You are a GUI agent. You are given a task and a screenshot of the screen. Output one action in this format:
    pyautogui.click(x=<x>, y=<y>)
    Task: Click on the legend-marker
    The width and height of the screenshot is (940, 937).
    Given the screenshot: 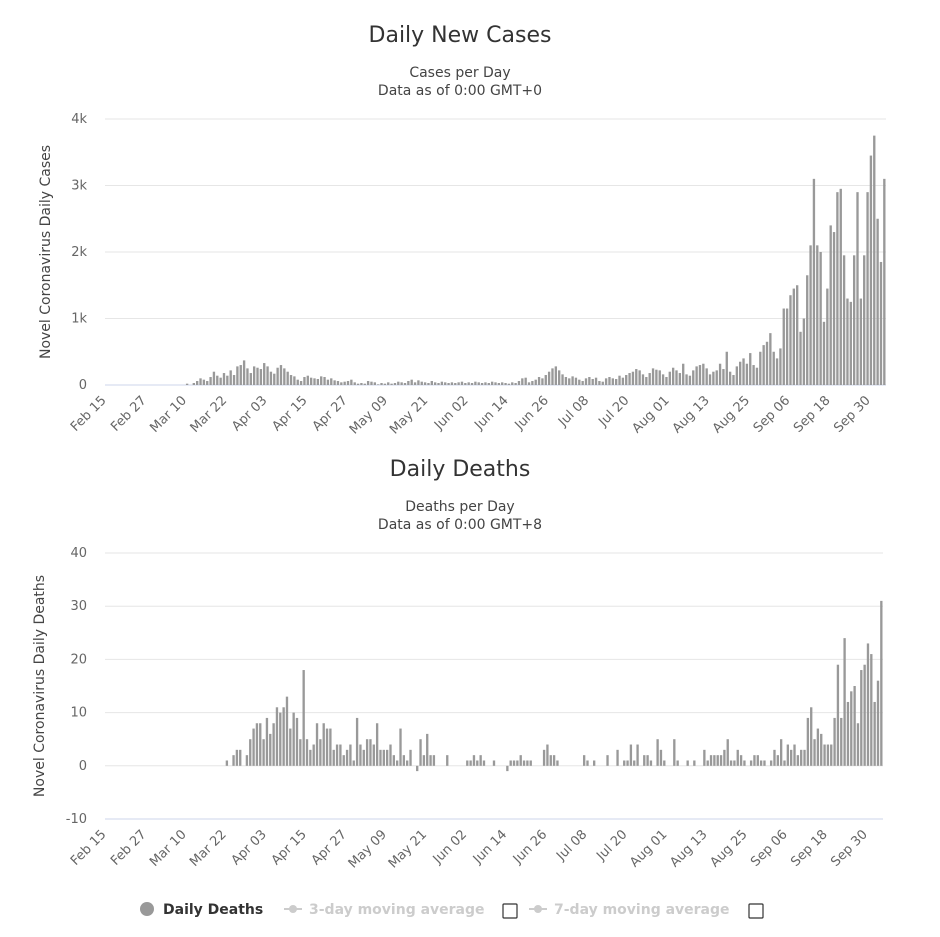 What is the action you would take?
    pyautogui.click(x=293, y=909)
    